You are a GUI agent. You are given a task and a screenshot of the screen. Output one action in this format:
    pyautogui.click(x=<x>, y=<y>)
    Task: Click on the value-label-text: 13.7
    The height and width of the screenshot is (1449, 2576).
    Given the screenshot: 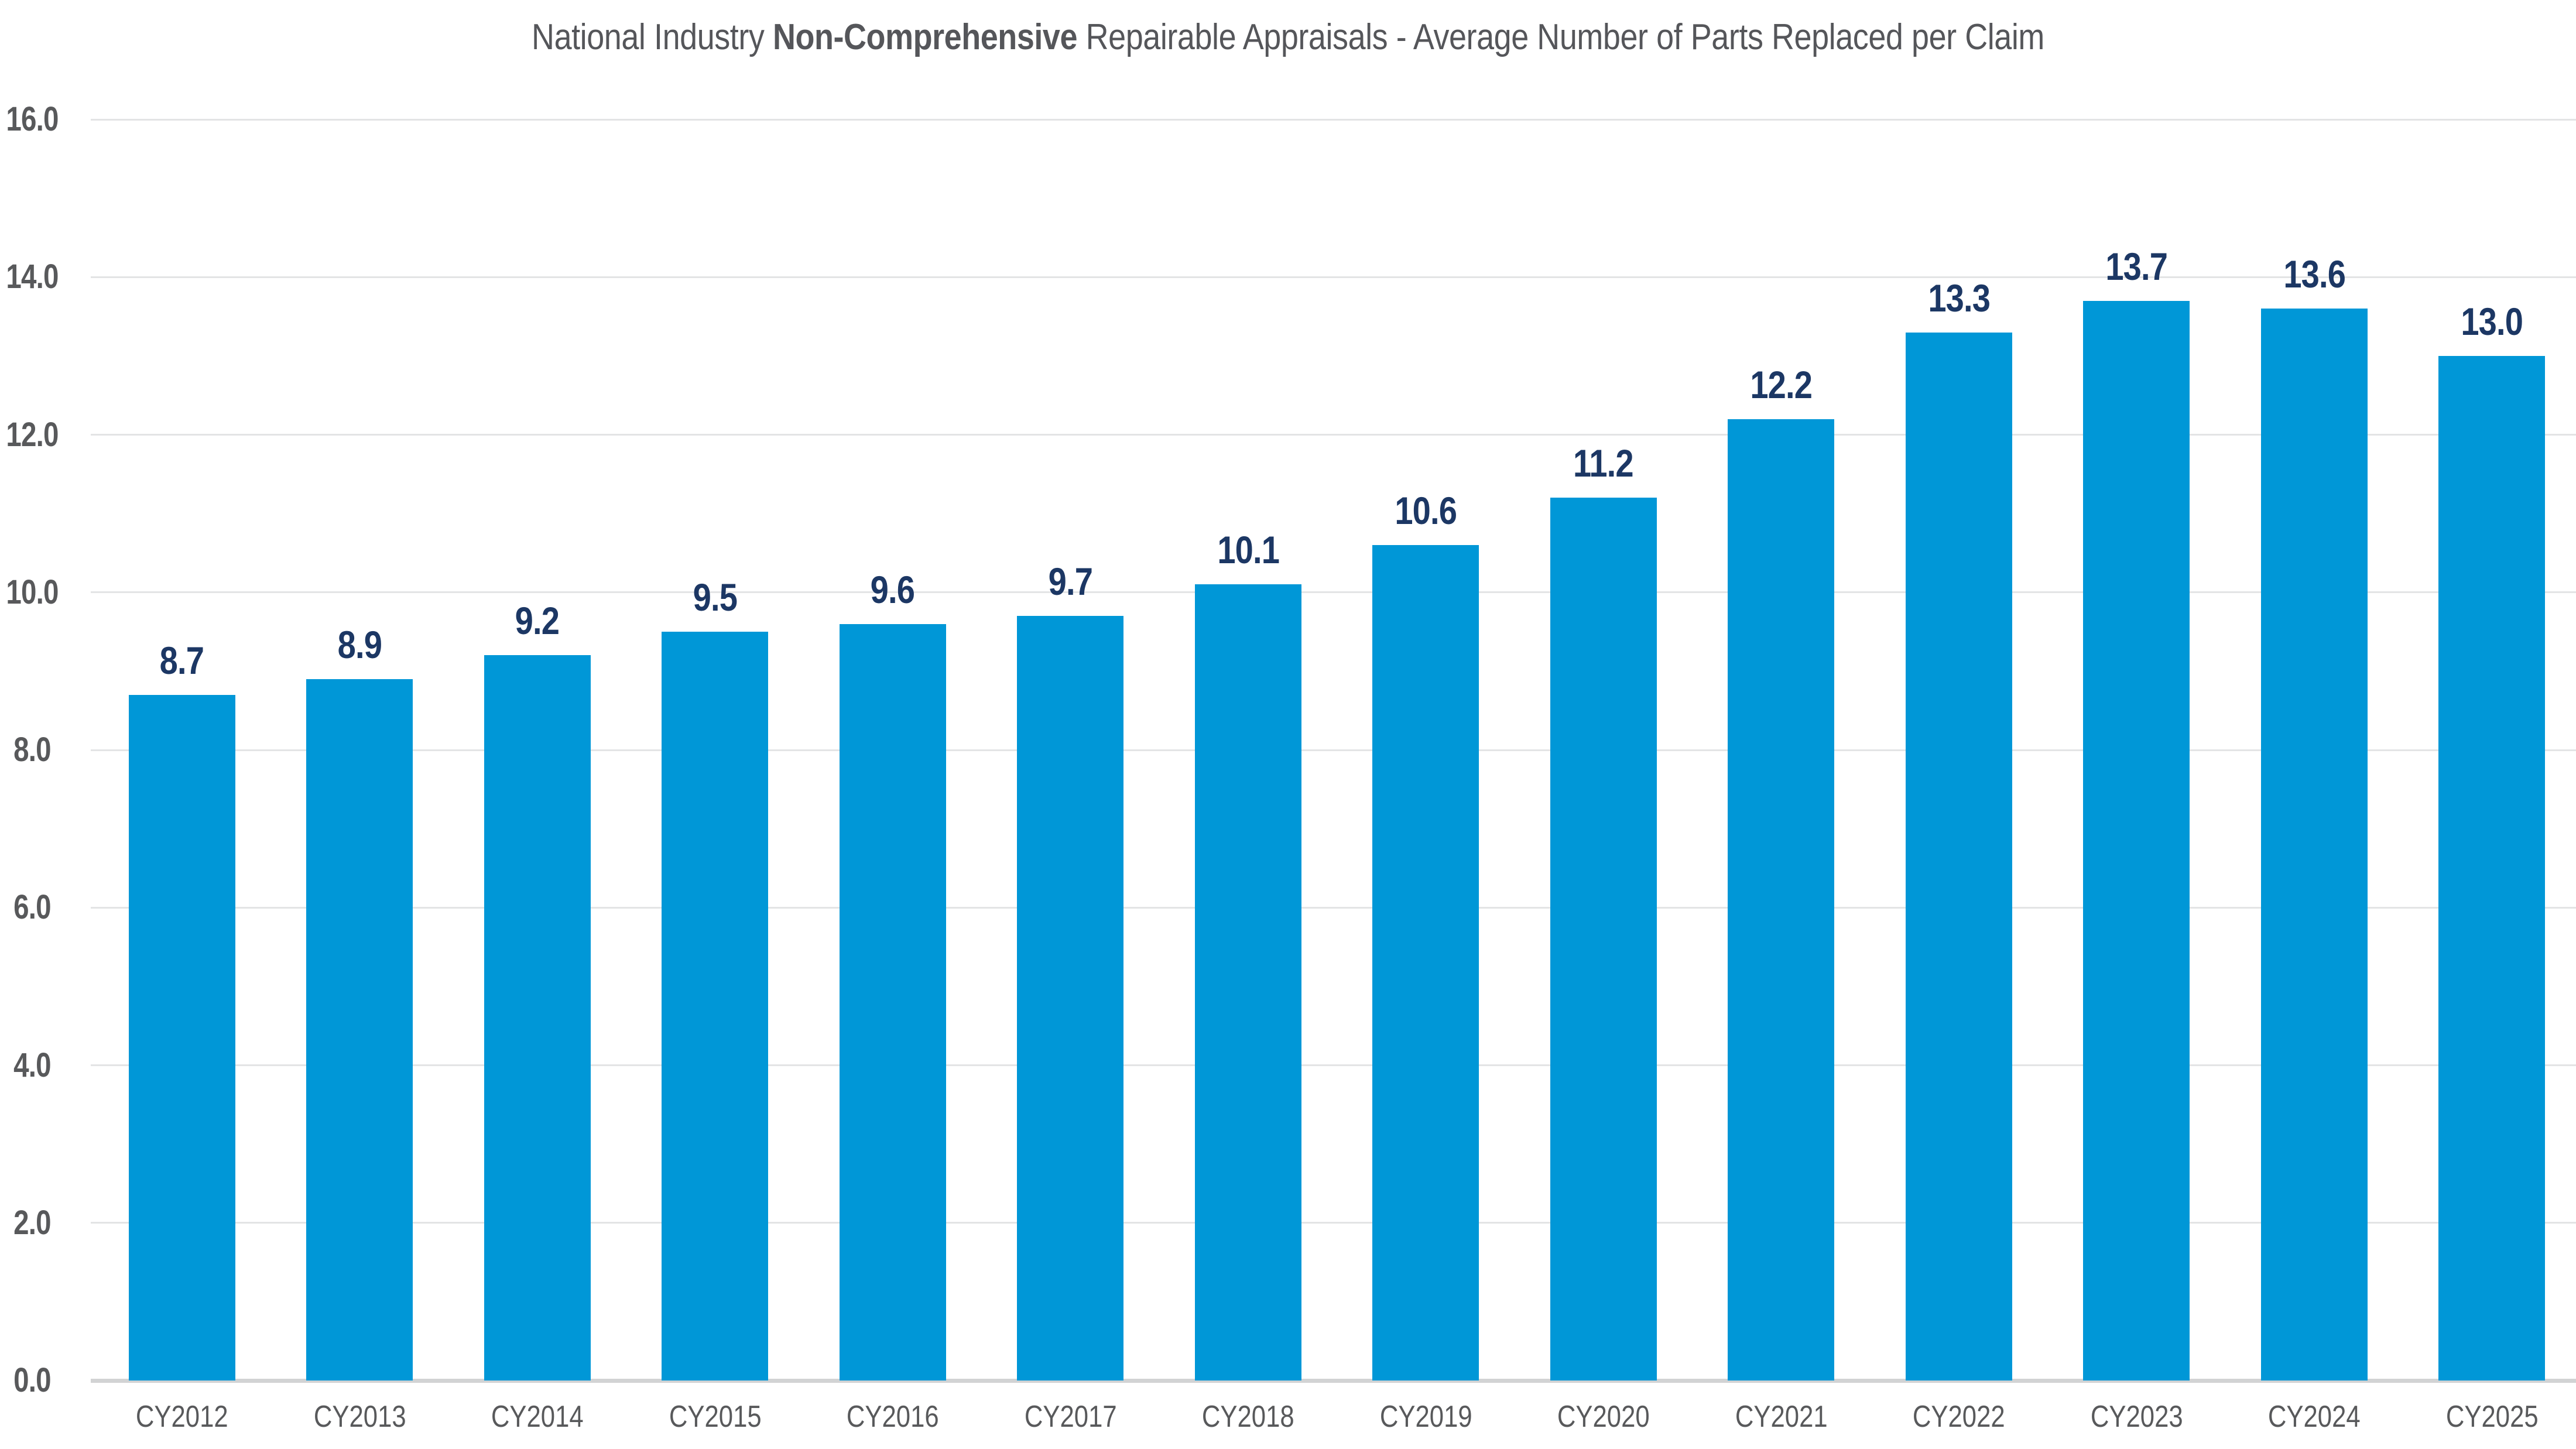 What is the action you would take?
    pyautogui.click(x=2136, y=266)
    